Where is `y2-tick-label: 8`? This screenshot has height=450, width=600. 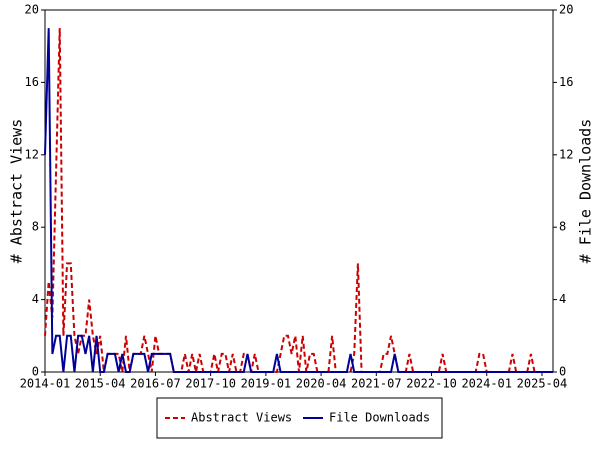 y2-tick-label: 8 is located at coordinates (562, 227).